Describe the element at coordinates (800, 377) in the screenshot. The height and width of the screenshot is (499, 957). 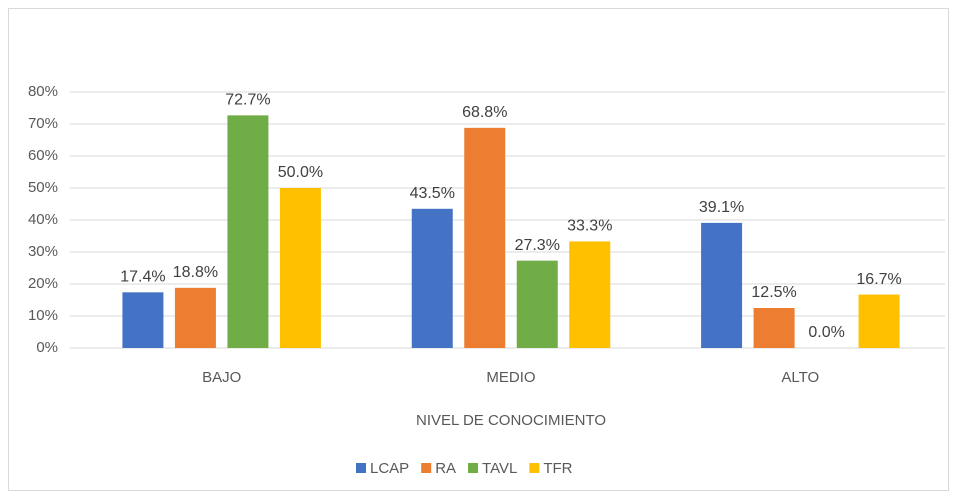
I see `x-tick-label: ALTO` at that location.